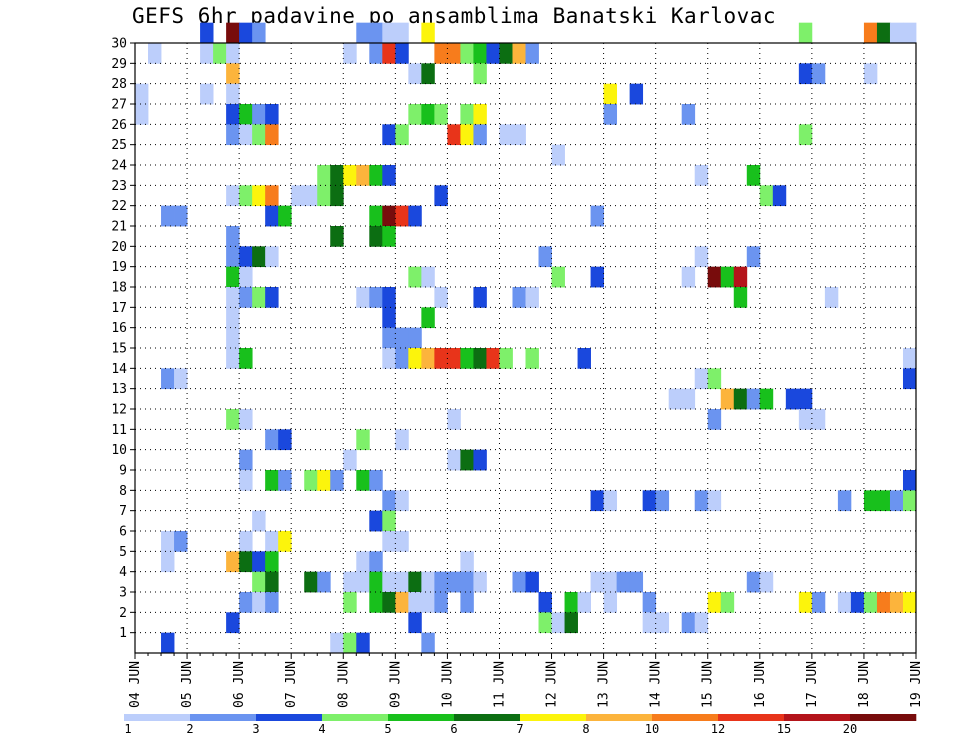 The image size is (960, 742). What do you see at coordinates (123, 491) in the screenshot?
I see `y-tick-label: 8` at bounding box center [123, 491].